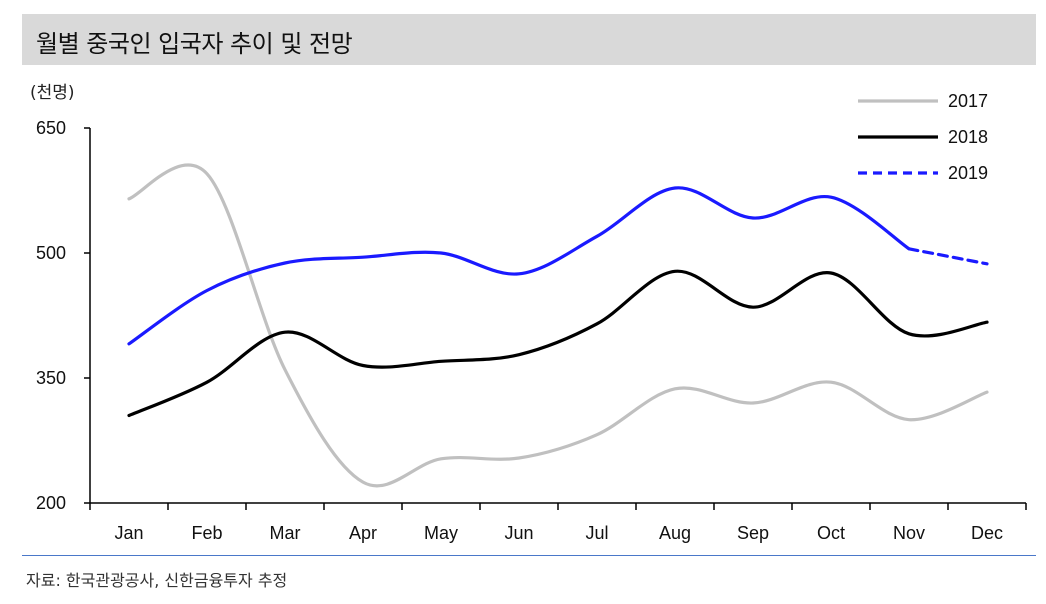 This screenshot has height=604, width=1046. What do you see at coordinates (529, 39) in the screenshot?
I see `chart-header: 월별 중국인 입국자 추이 및 전망` at bounding box center [529, 39].